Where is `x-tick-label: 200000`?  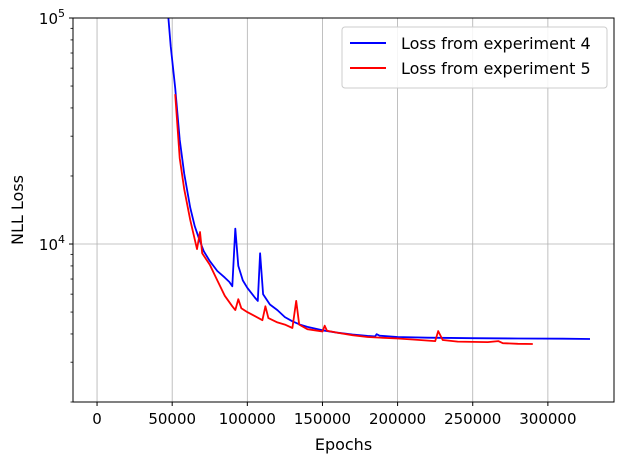 x-tick-label: 200000 is located at coordinates (397, 419).